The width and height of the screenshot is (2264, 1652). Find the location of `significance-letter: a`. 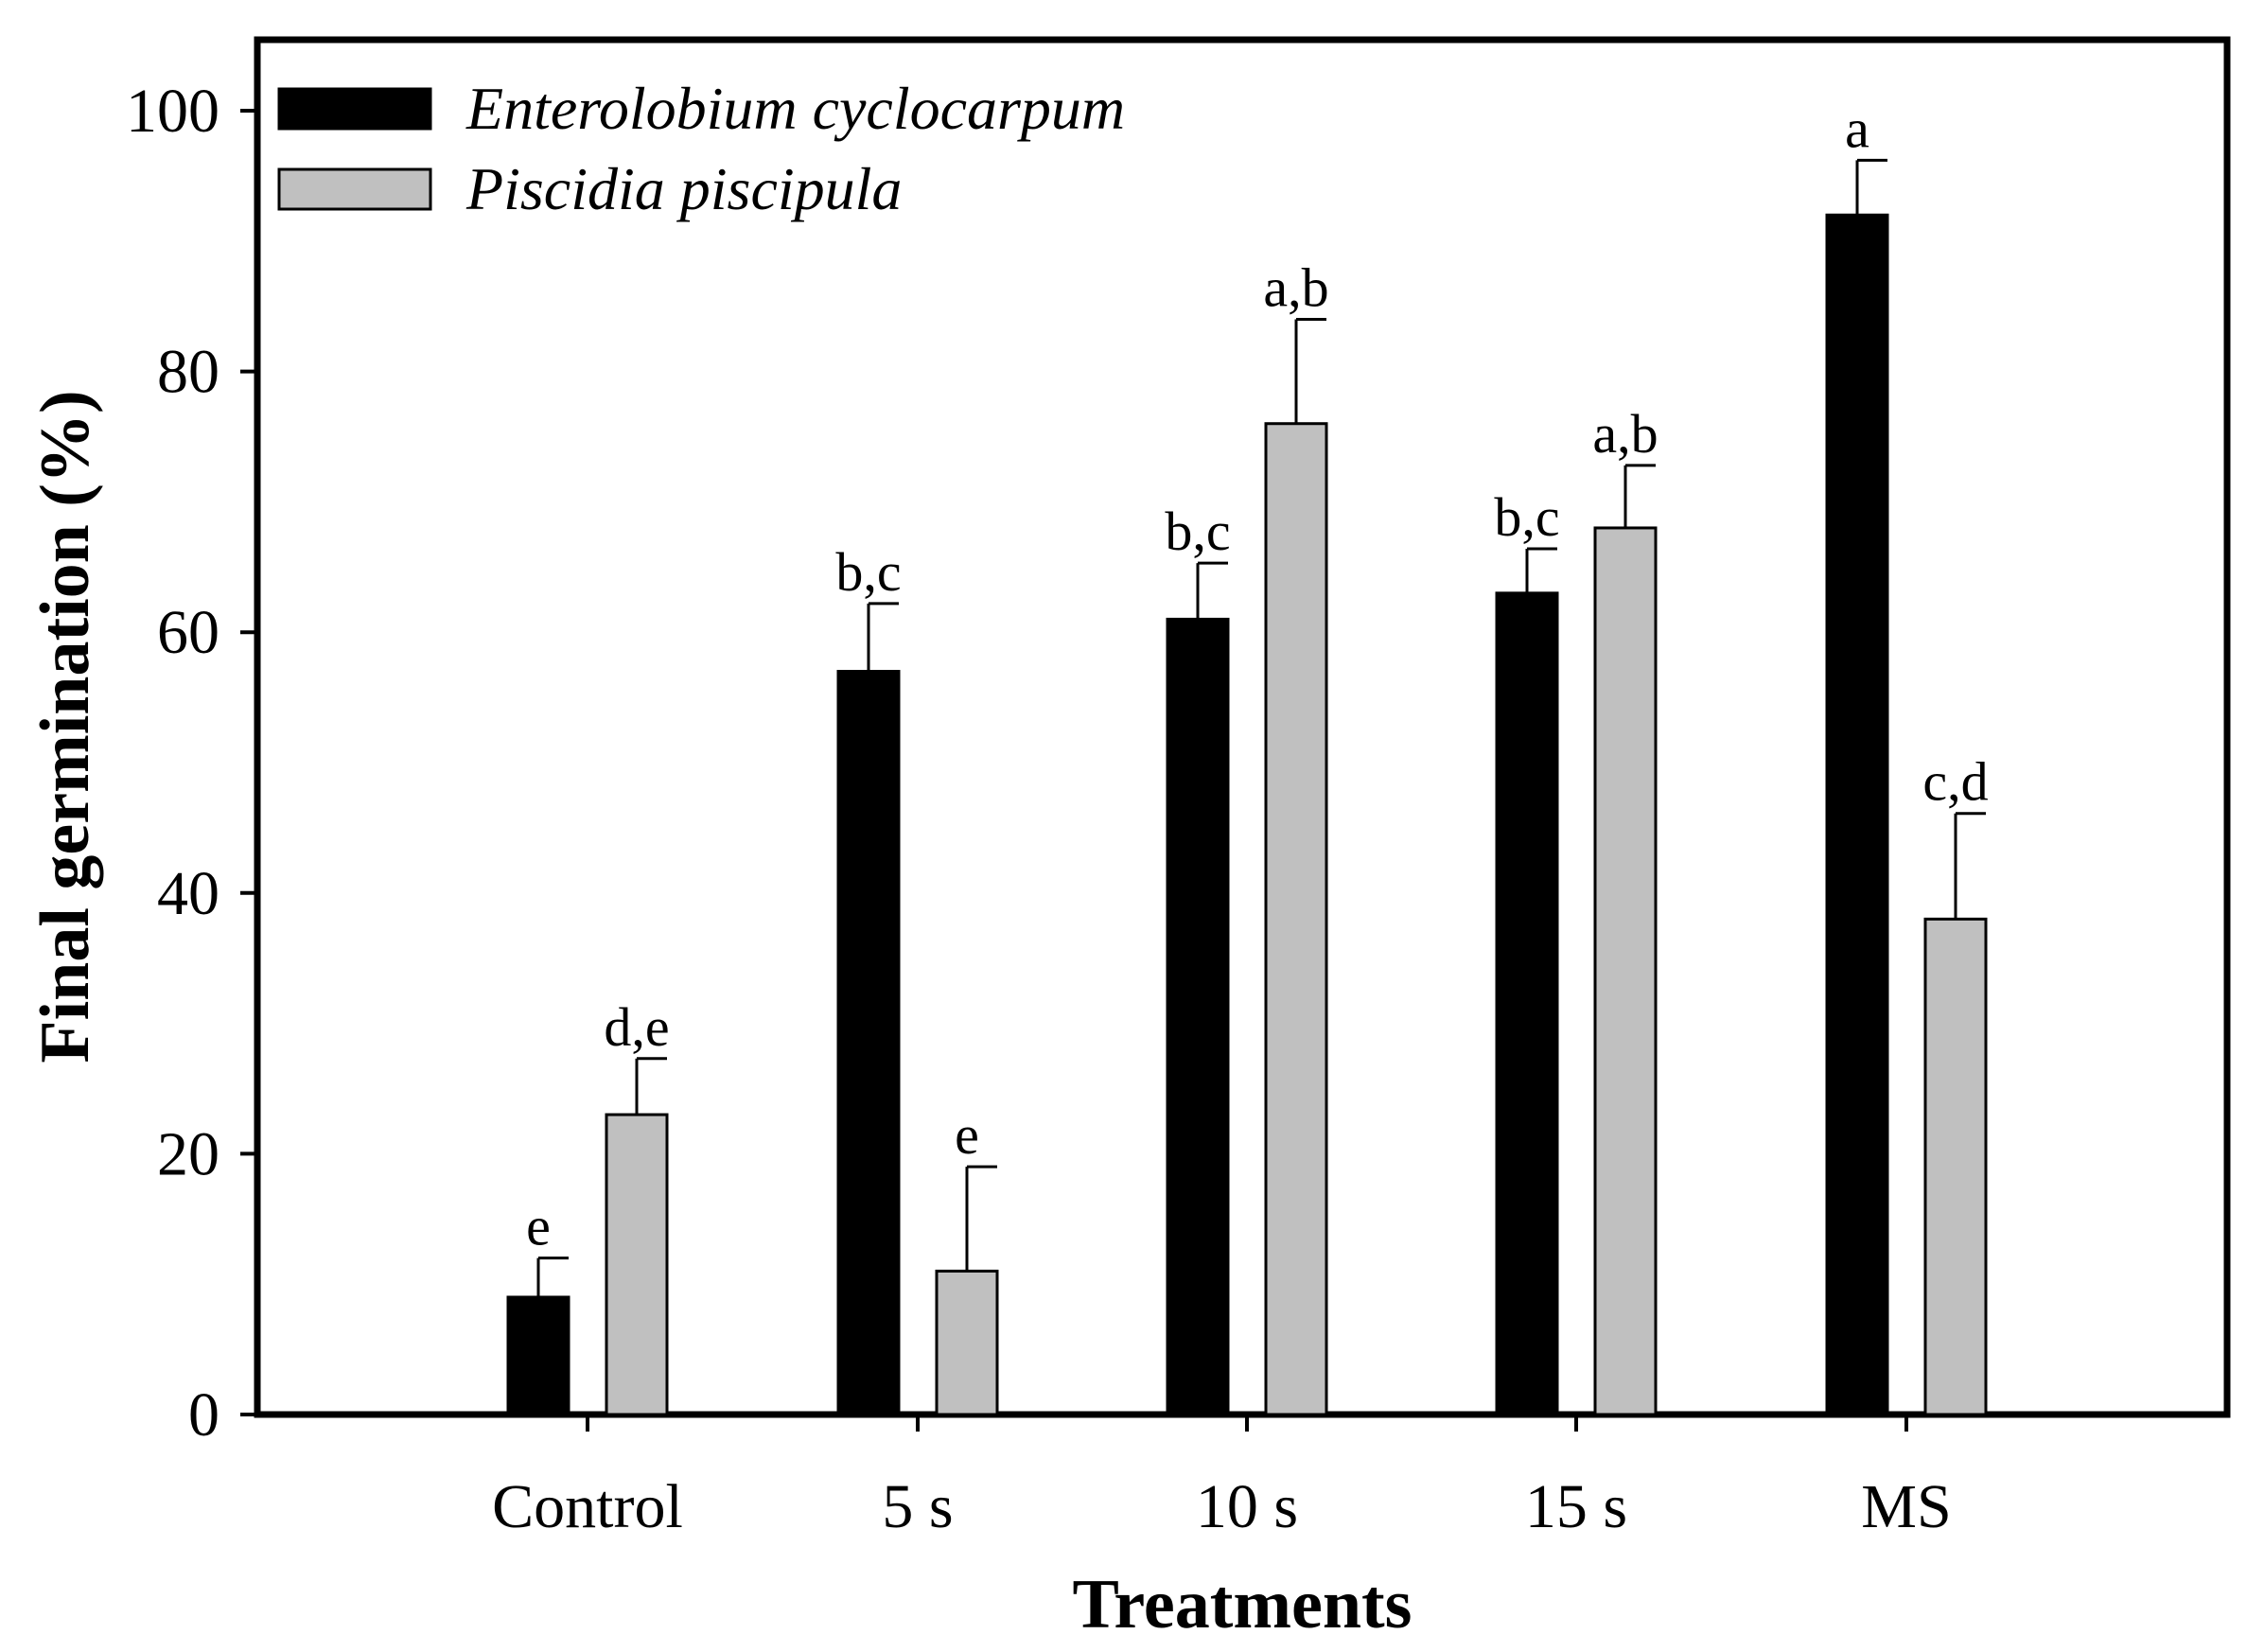

significance-letter: a is located at coordinates (1857, 128).